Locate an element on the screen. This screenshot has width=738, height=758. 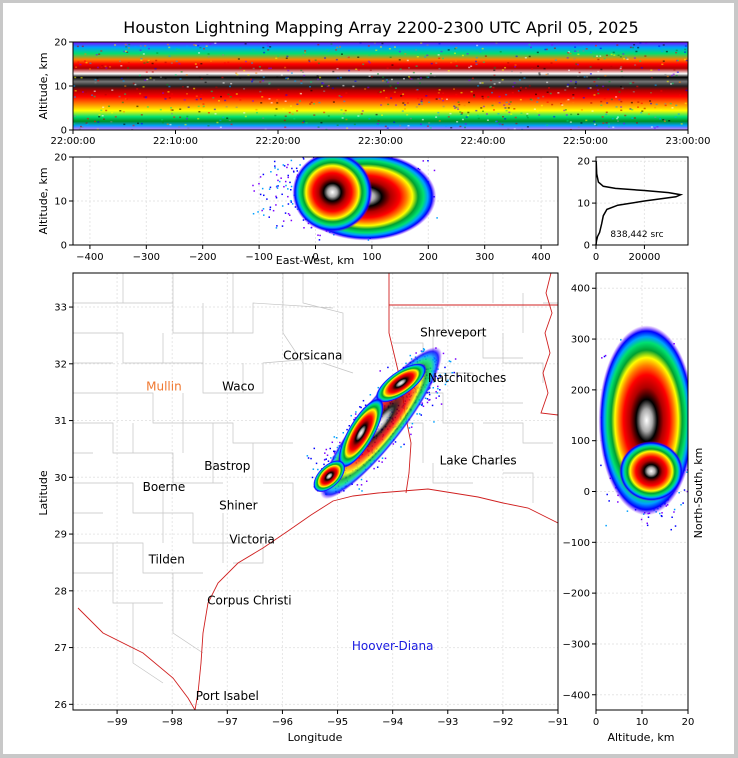
eastwest-axes: −400 −300 −200 −100 0 100 200 300 400 0 10 20 is located at coordinates (302, 208).